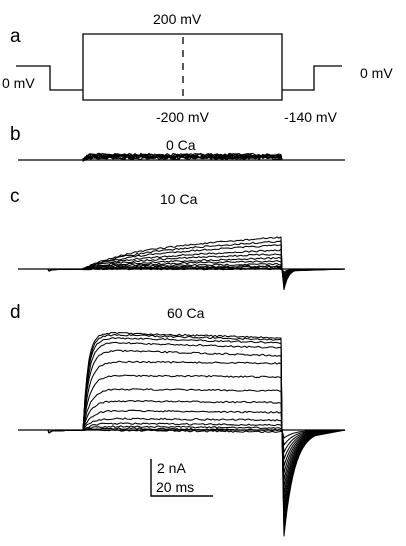  I want to click on traces-b, so click(181, 157).